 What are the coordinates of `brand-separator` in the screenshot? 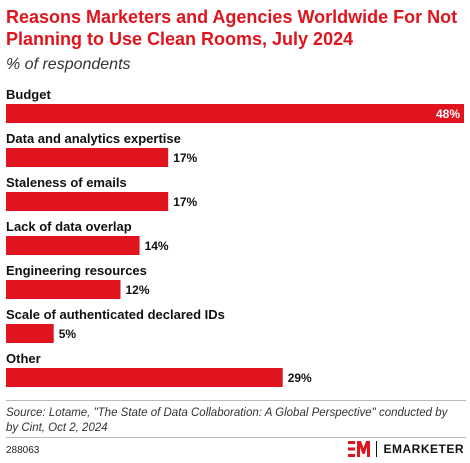 It's located at (377, 449).